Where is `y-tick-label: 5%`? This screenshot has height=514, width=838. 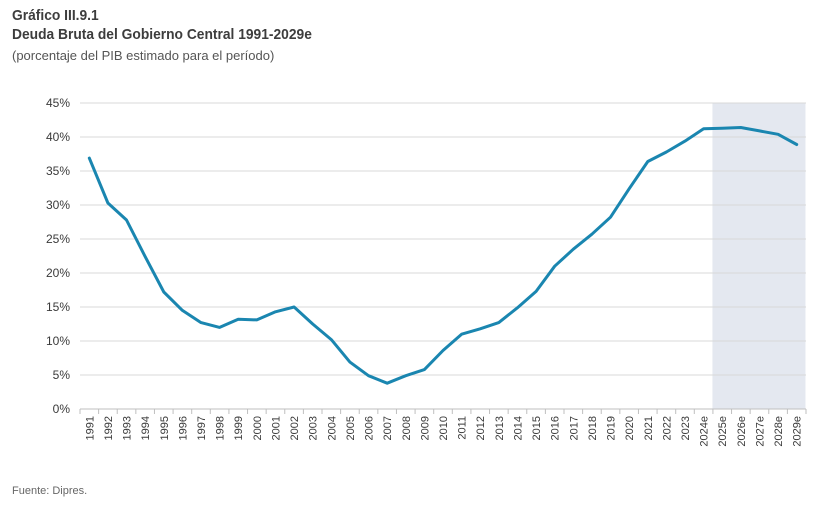 y-tick-label: 5% is located at coordinates (62, 375).